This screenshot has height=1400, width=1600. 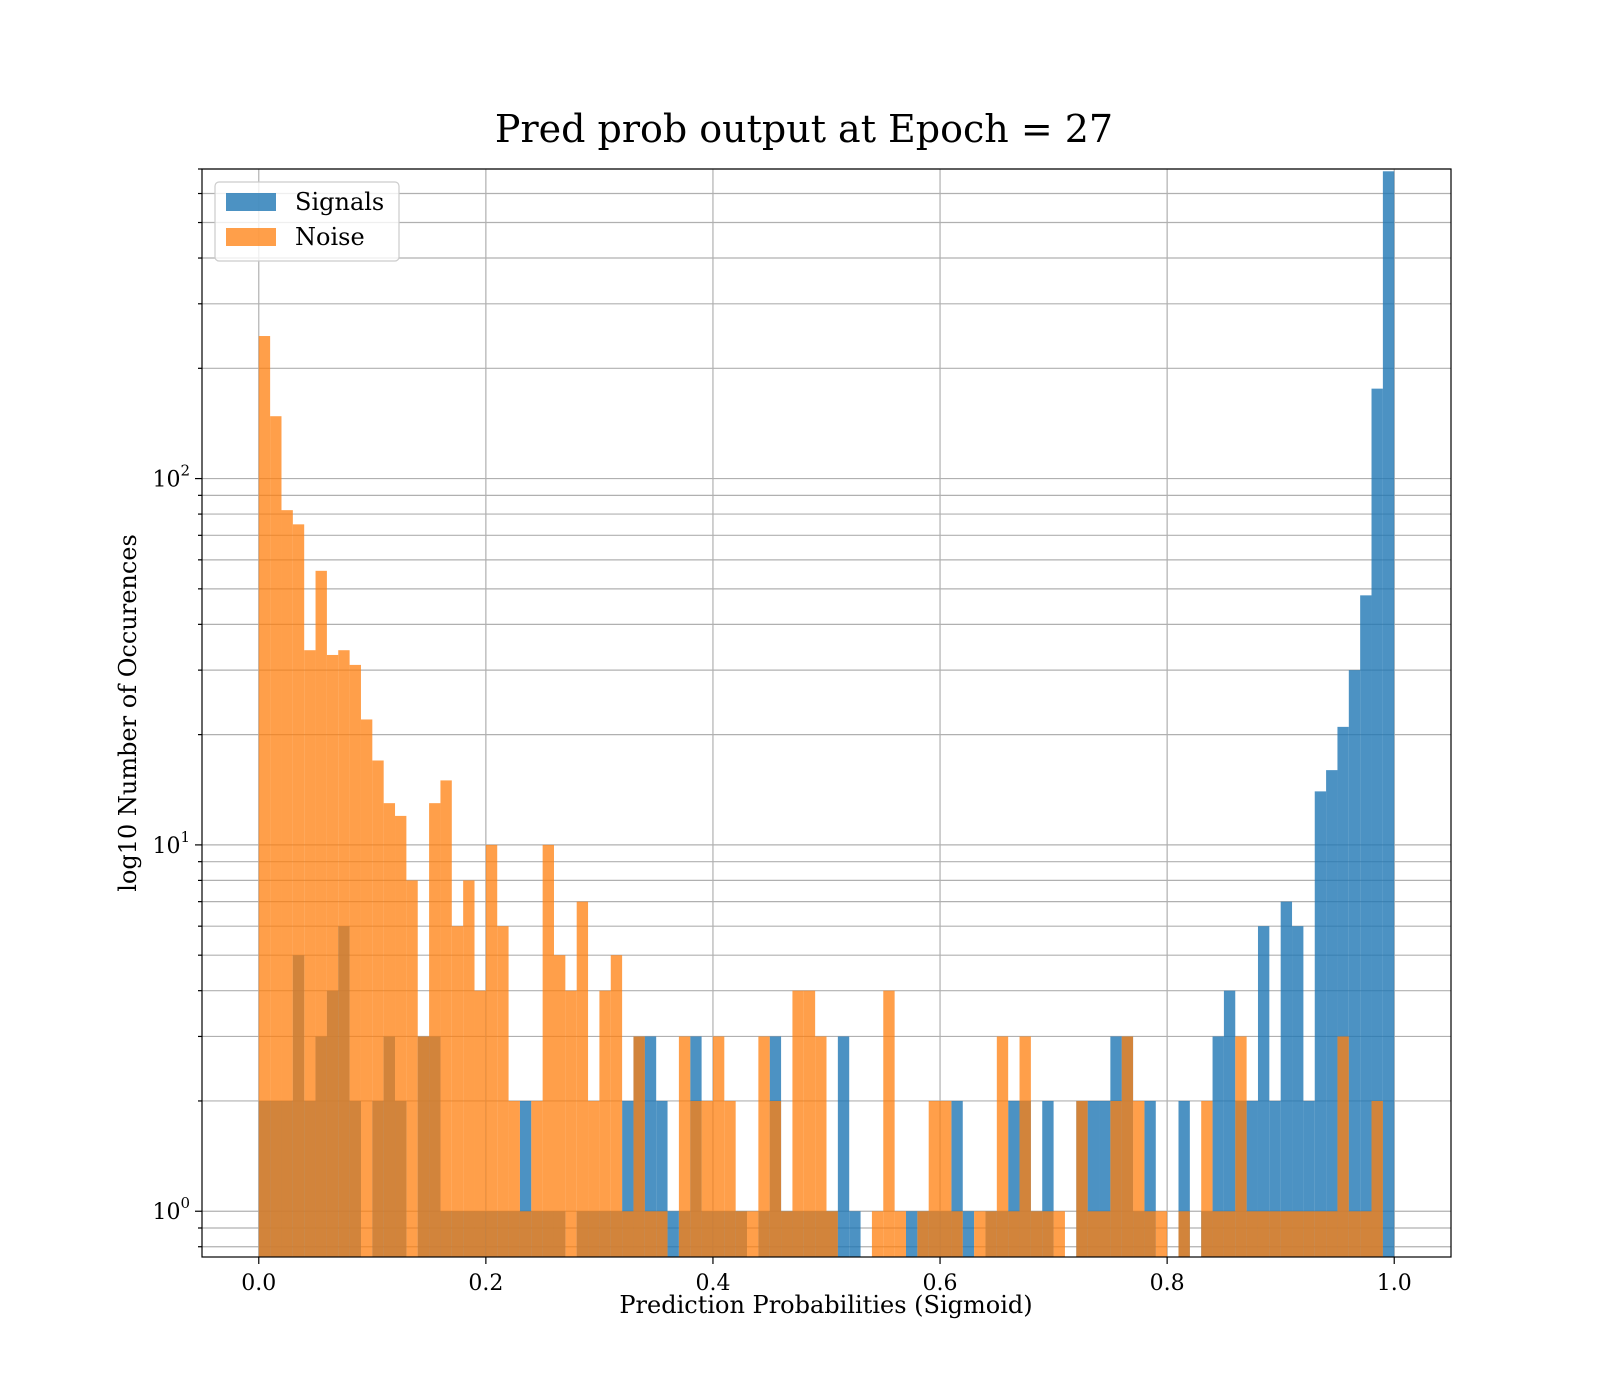 I want to click on y-axis-label: log10 Number of Occurences, so click(x=128, y=713).